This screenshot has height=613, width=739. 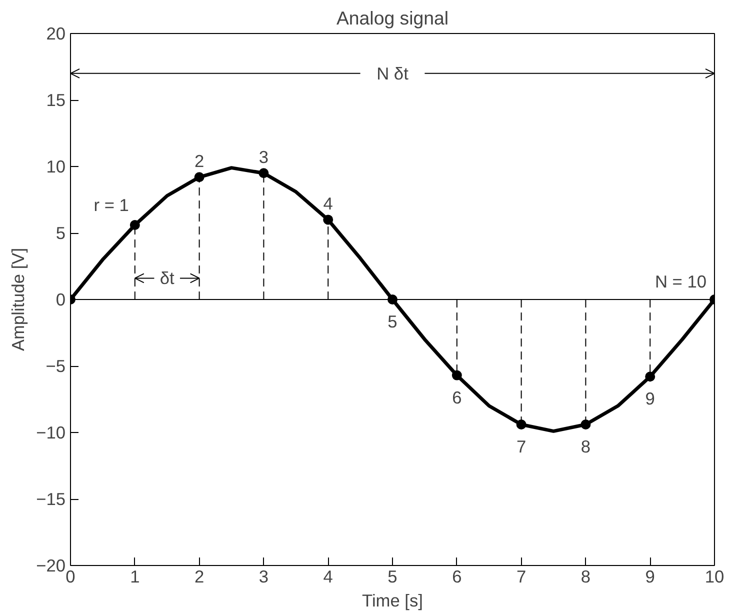 I want to click on annotation: 8, so click(x=585, y=446).